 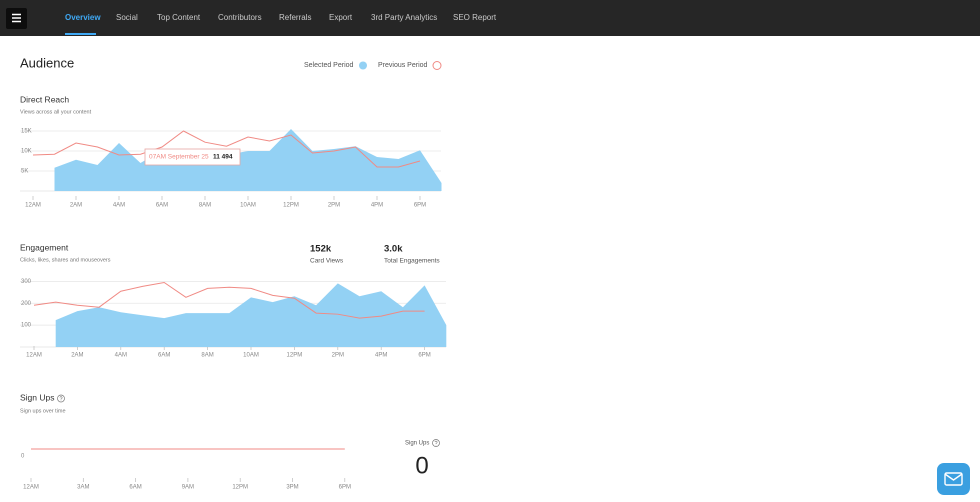 What do you see at coordinates (43, 411) in the screenshot?
I see `chart-subtitle: Sign ups over time` at bounding box center [43, 411].